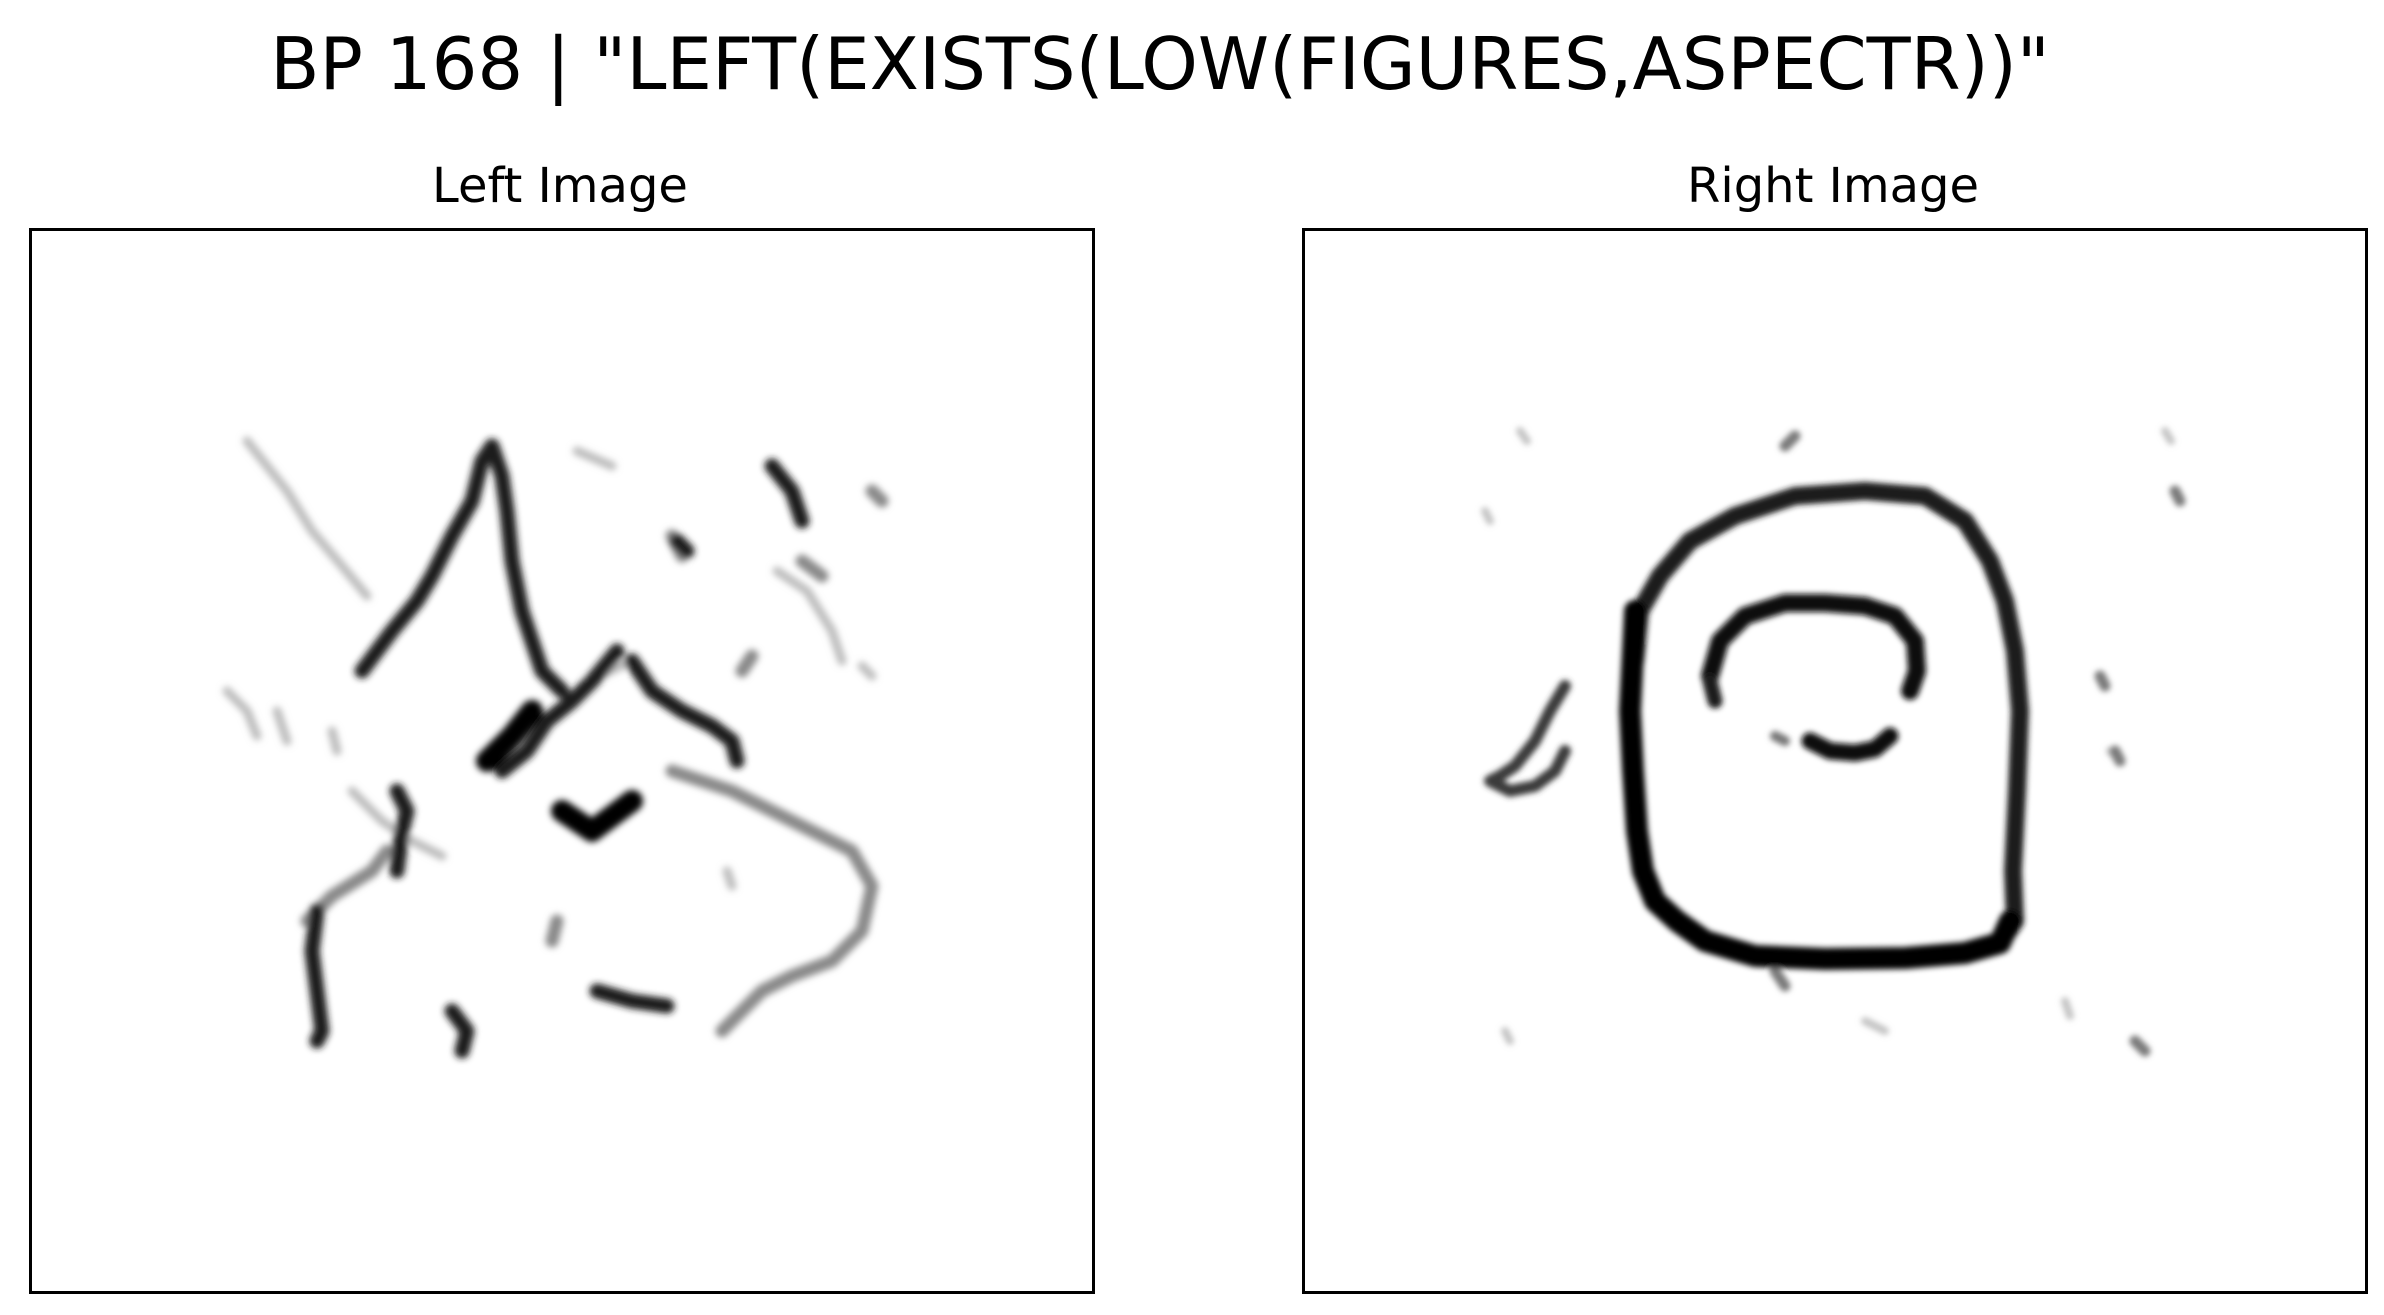  What do you see at coordinates (1833, 186) in the screenshot?
I see `right-image-title: Right Image` at bounding box center [1833, 186].